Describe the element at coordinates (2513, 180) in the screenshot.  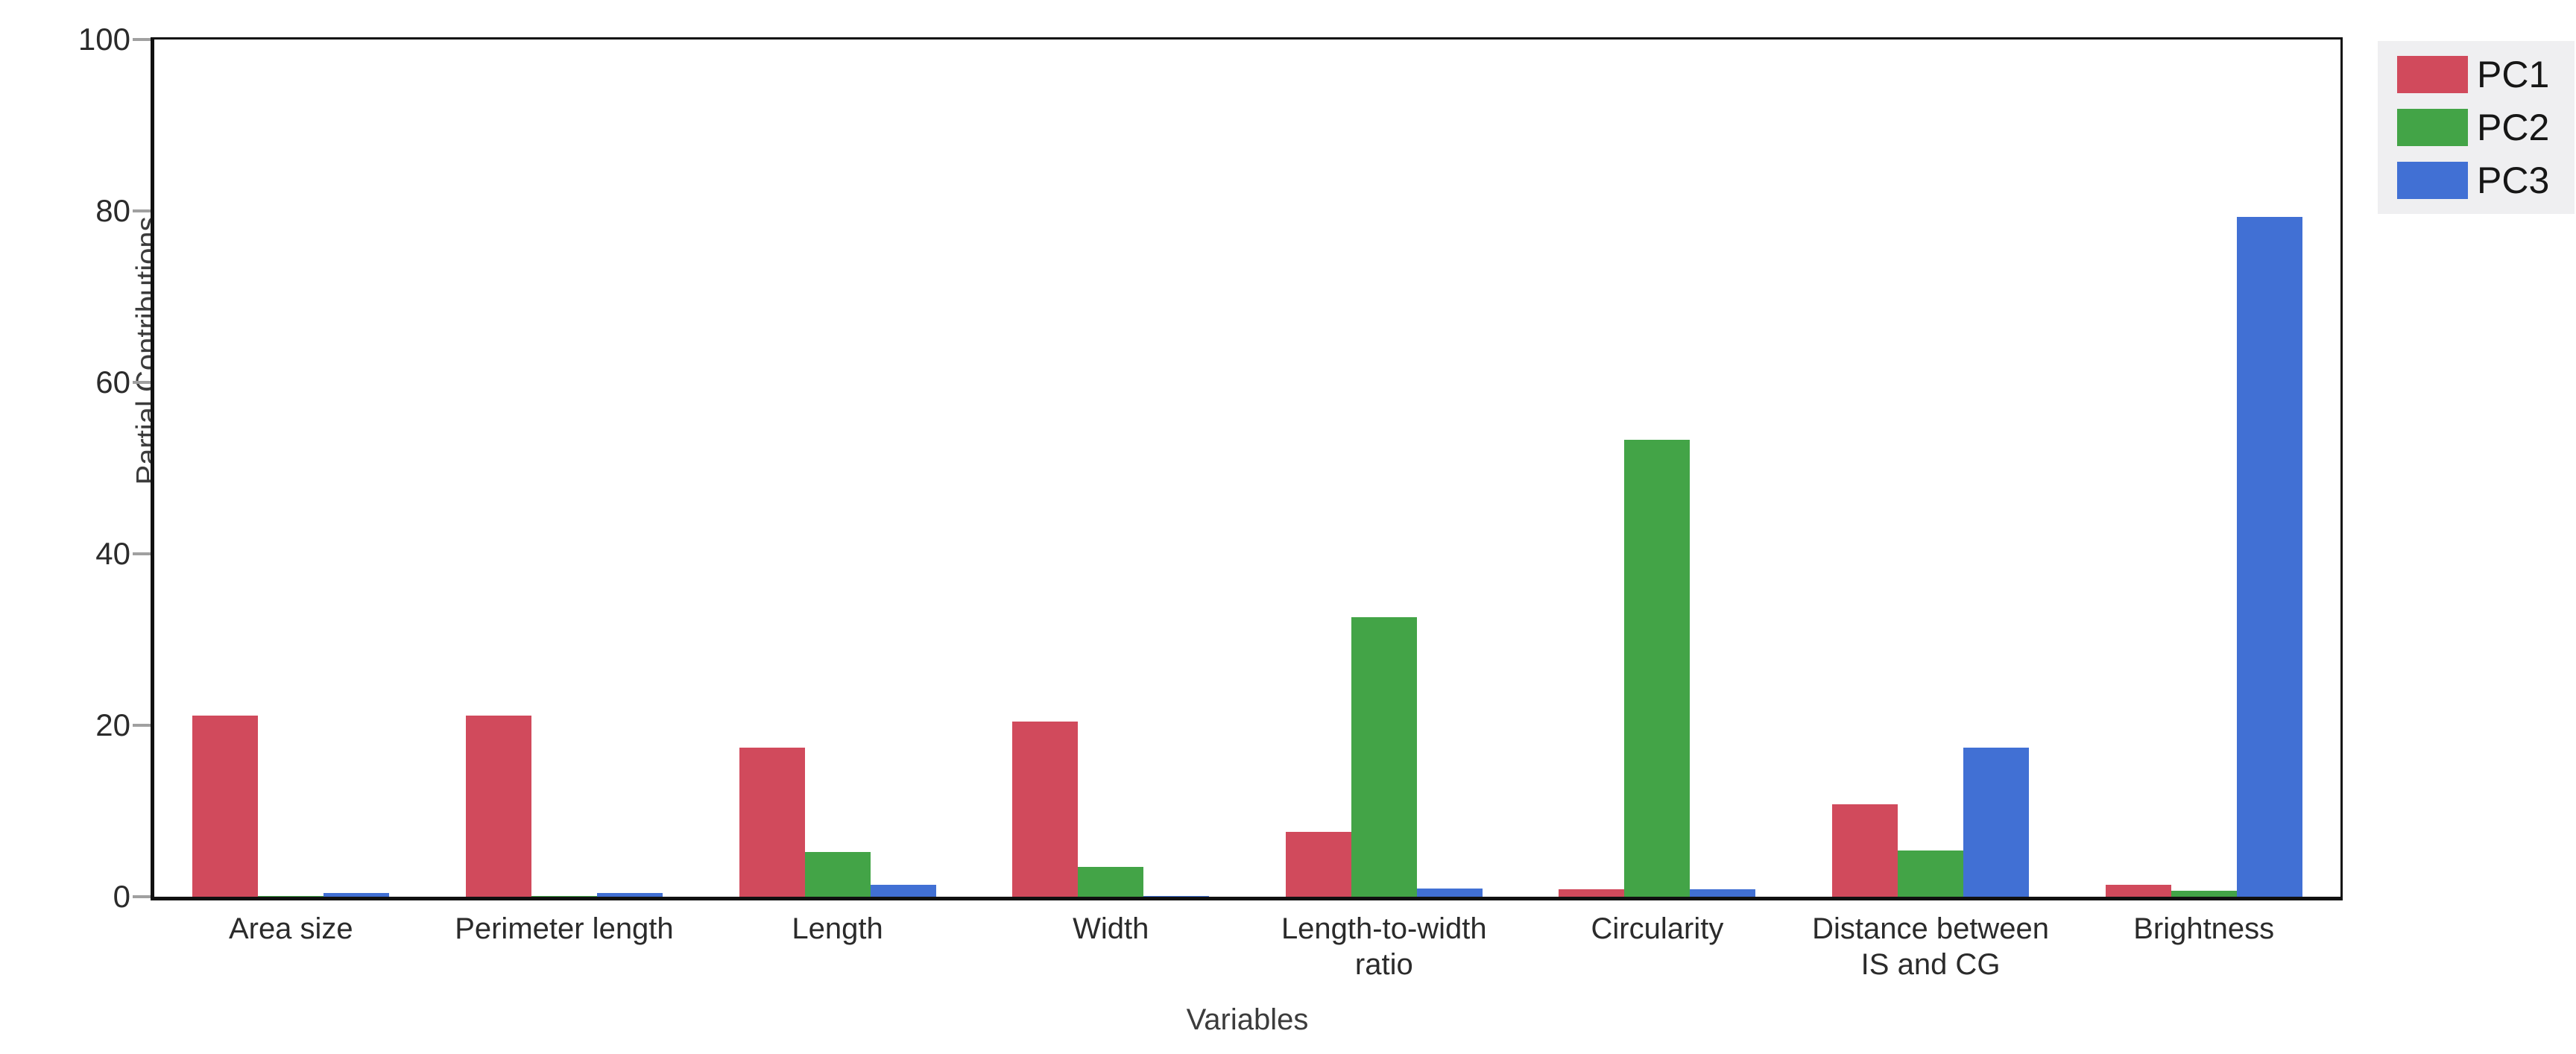
I see `legend-label-pc3: PC3` at that location.